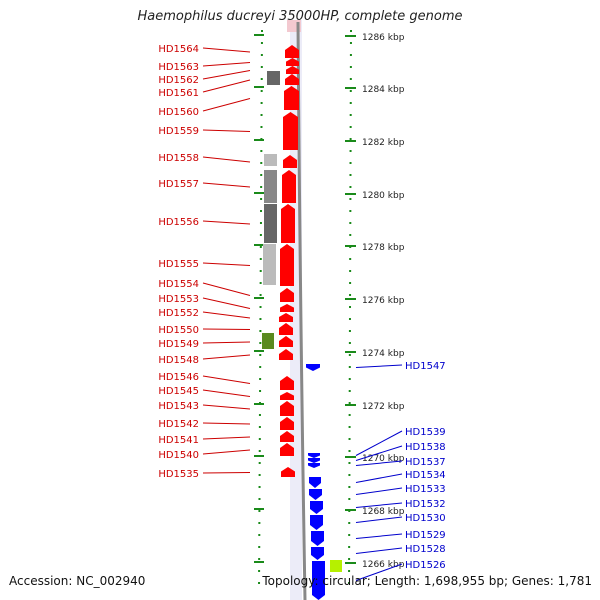  Describe the element at coordinates (178, 313) in the screenshot. I see `forward-gene-label: HD1552` at that location.